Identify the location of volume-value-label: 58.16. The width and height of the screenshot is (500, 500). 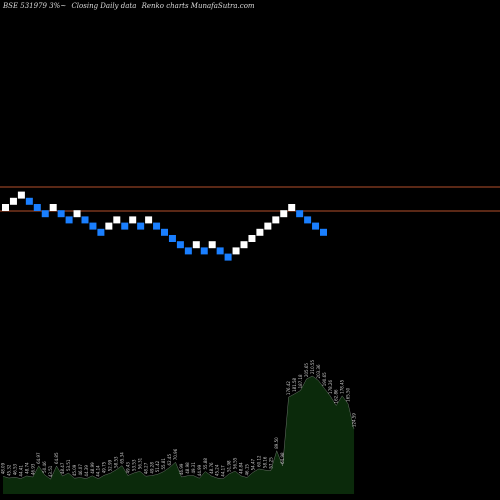
(264, 462).